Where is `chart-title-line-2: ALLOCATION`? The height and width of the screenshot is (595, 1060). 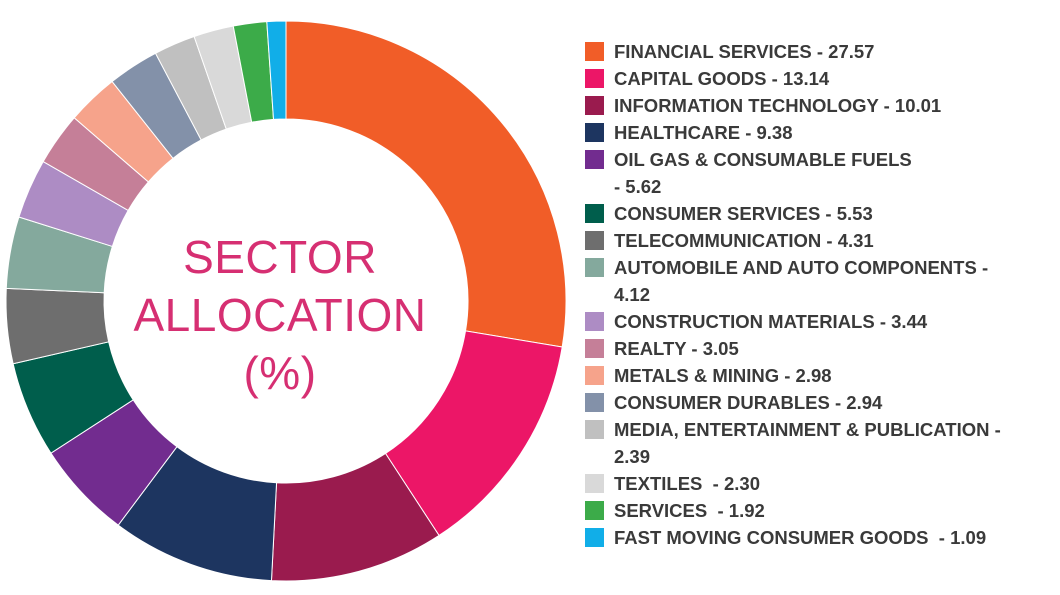 chart-title-line-2: ALLOCATION is located at coordinates (280, 315).